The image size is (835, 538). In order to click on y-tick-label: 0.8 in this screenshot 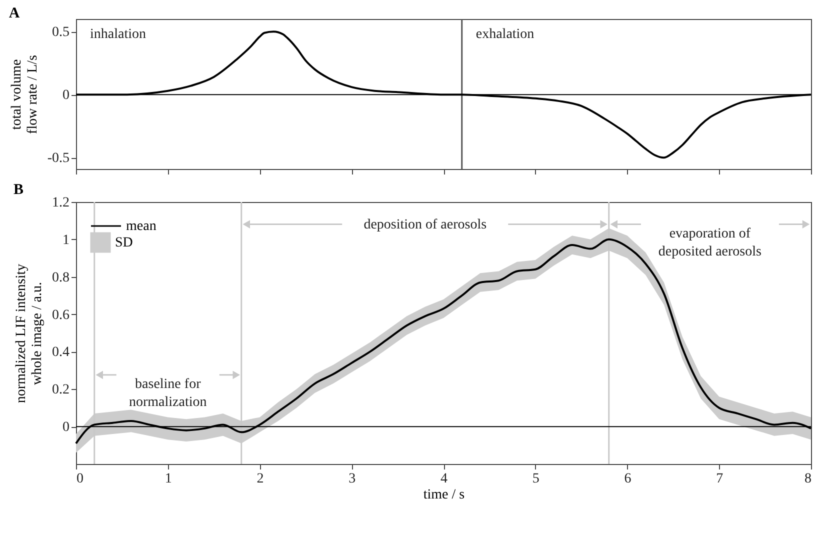, I will do `click(61, 278)`.